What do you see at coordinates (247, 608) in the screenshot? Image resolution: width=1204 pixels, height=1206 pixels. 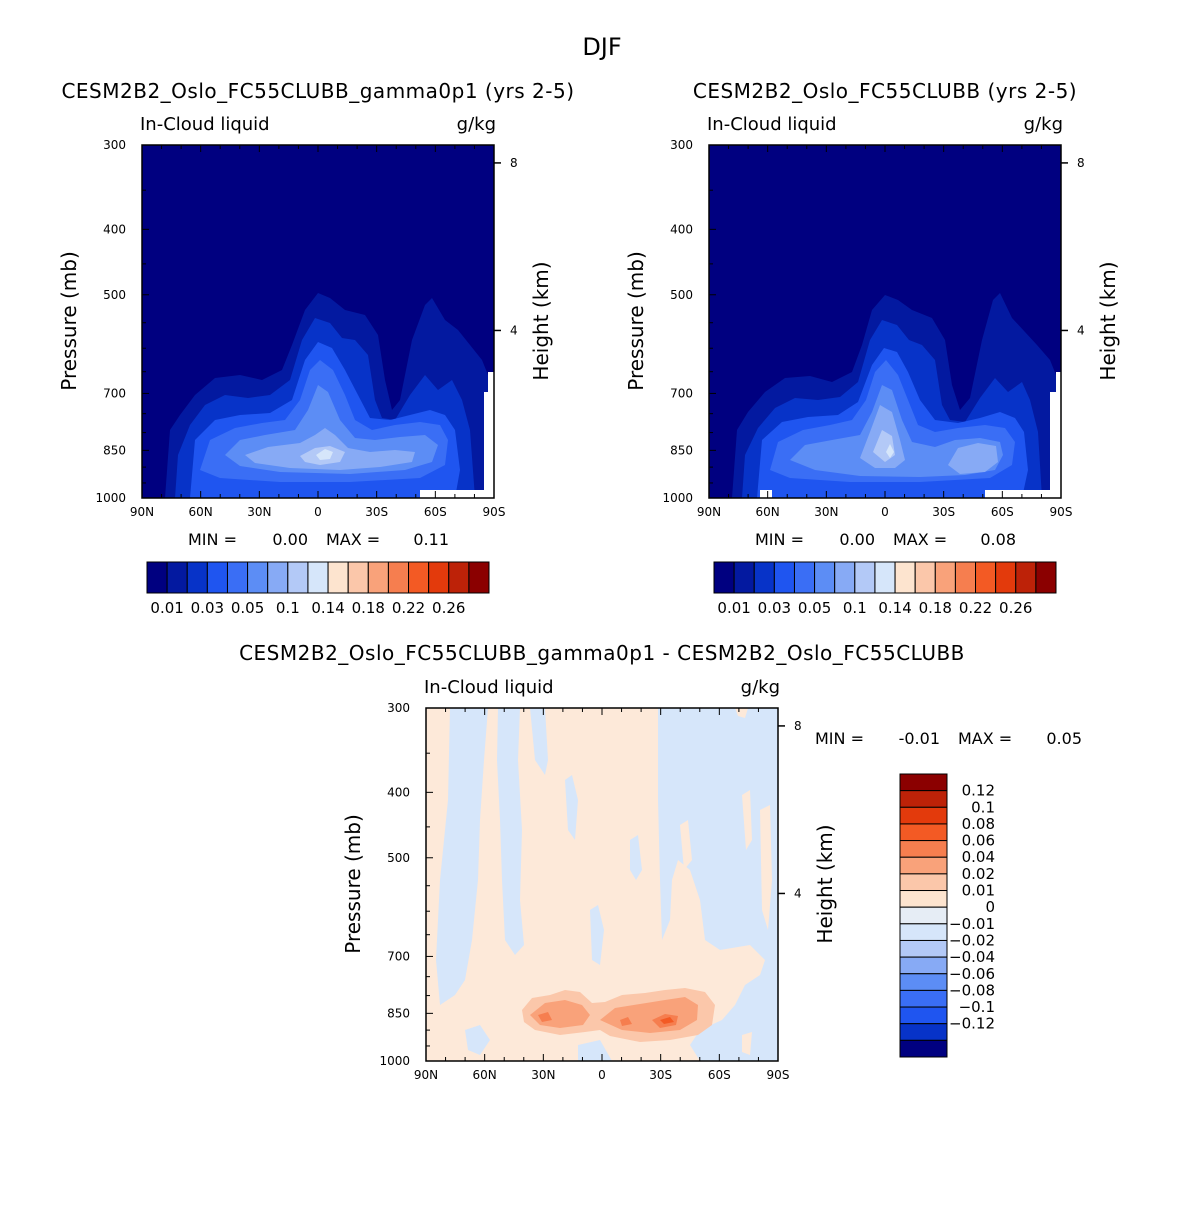 I see `colorbar-label: 0.05` at bounding box center [247, 608].